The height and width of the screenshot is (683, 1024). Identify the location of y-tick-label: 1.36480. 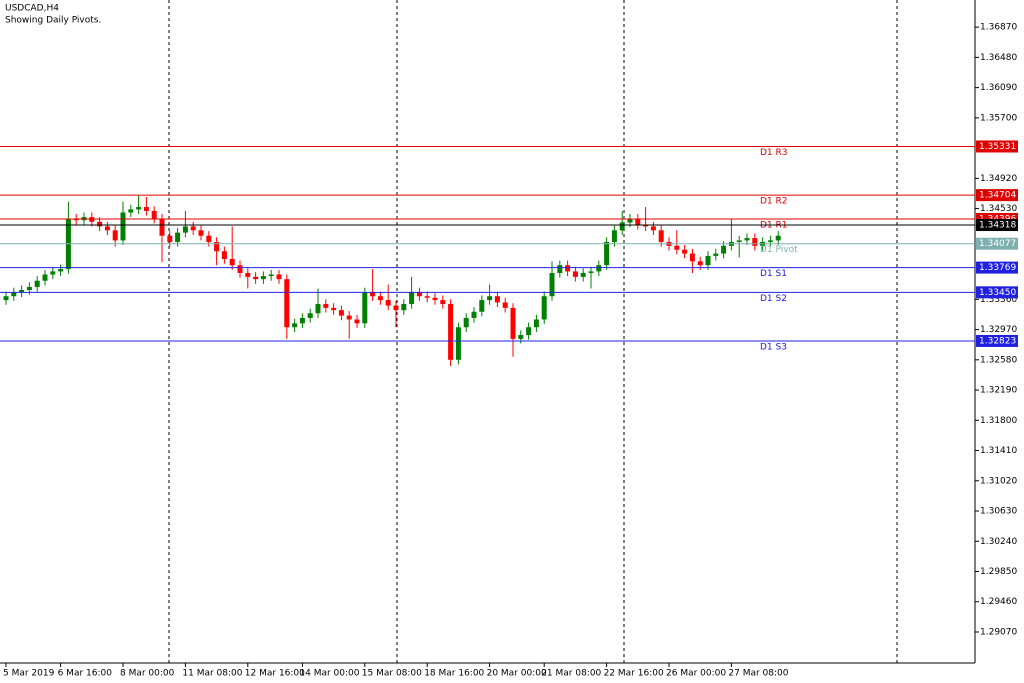
(998, 58).